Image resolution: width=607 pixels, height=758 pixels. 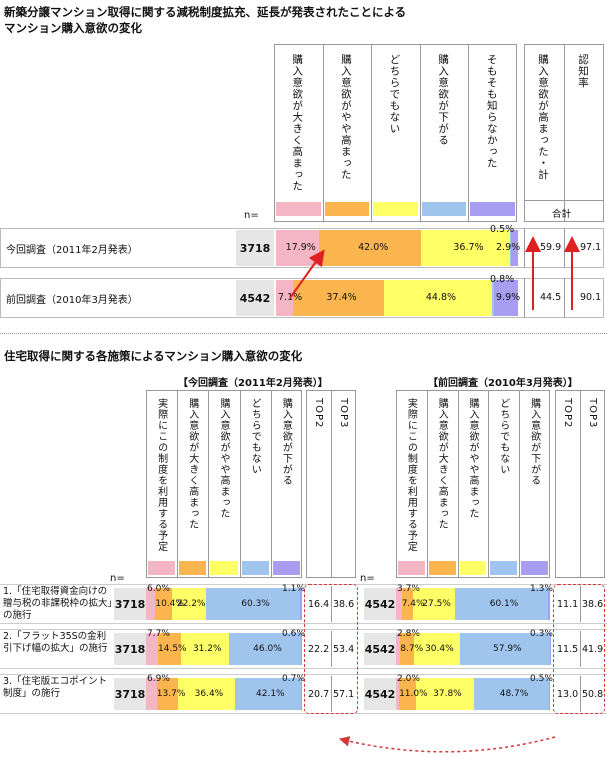 I want to click on panel-bar-value-label: 1.3%, so click(x=541, y=589).